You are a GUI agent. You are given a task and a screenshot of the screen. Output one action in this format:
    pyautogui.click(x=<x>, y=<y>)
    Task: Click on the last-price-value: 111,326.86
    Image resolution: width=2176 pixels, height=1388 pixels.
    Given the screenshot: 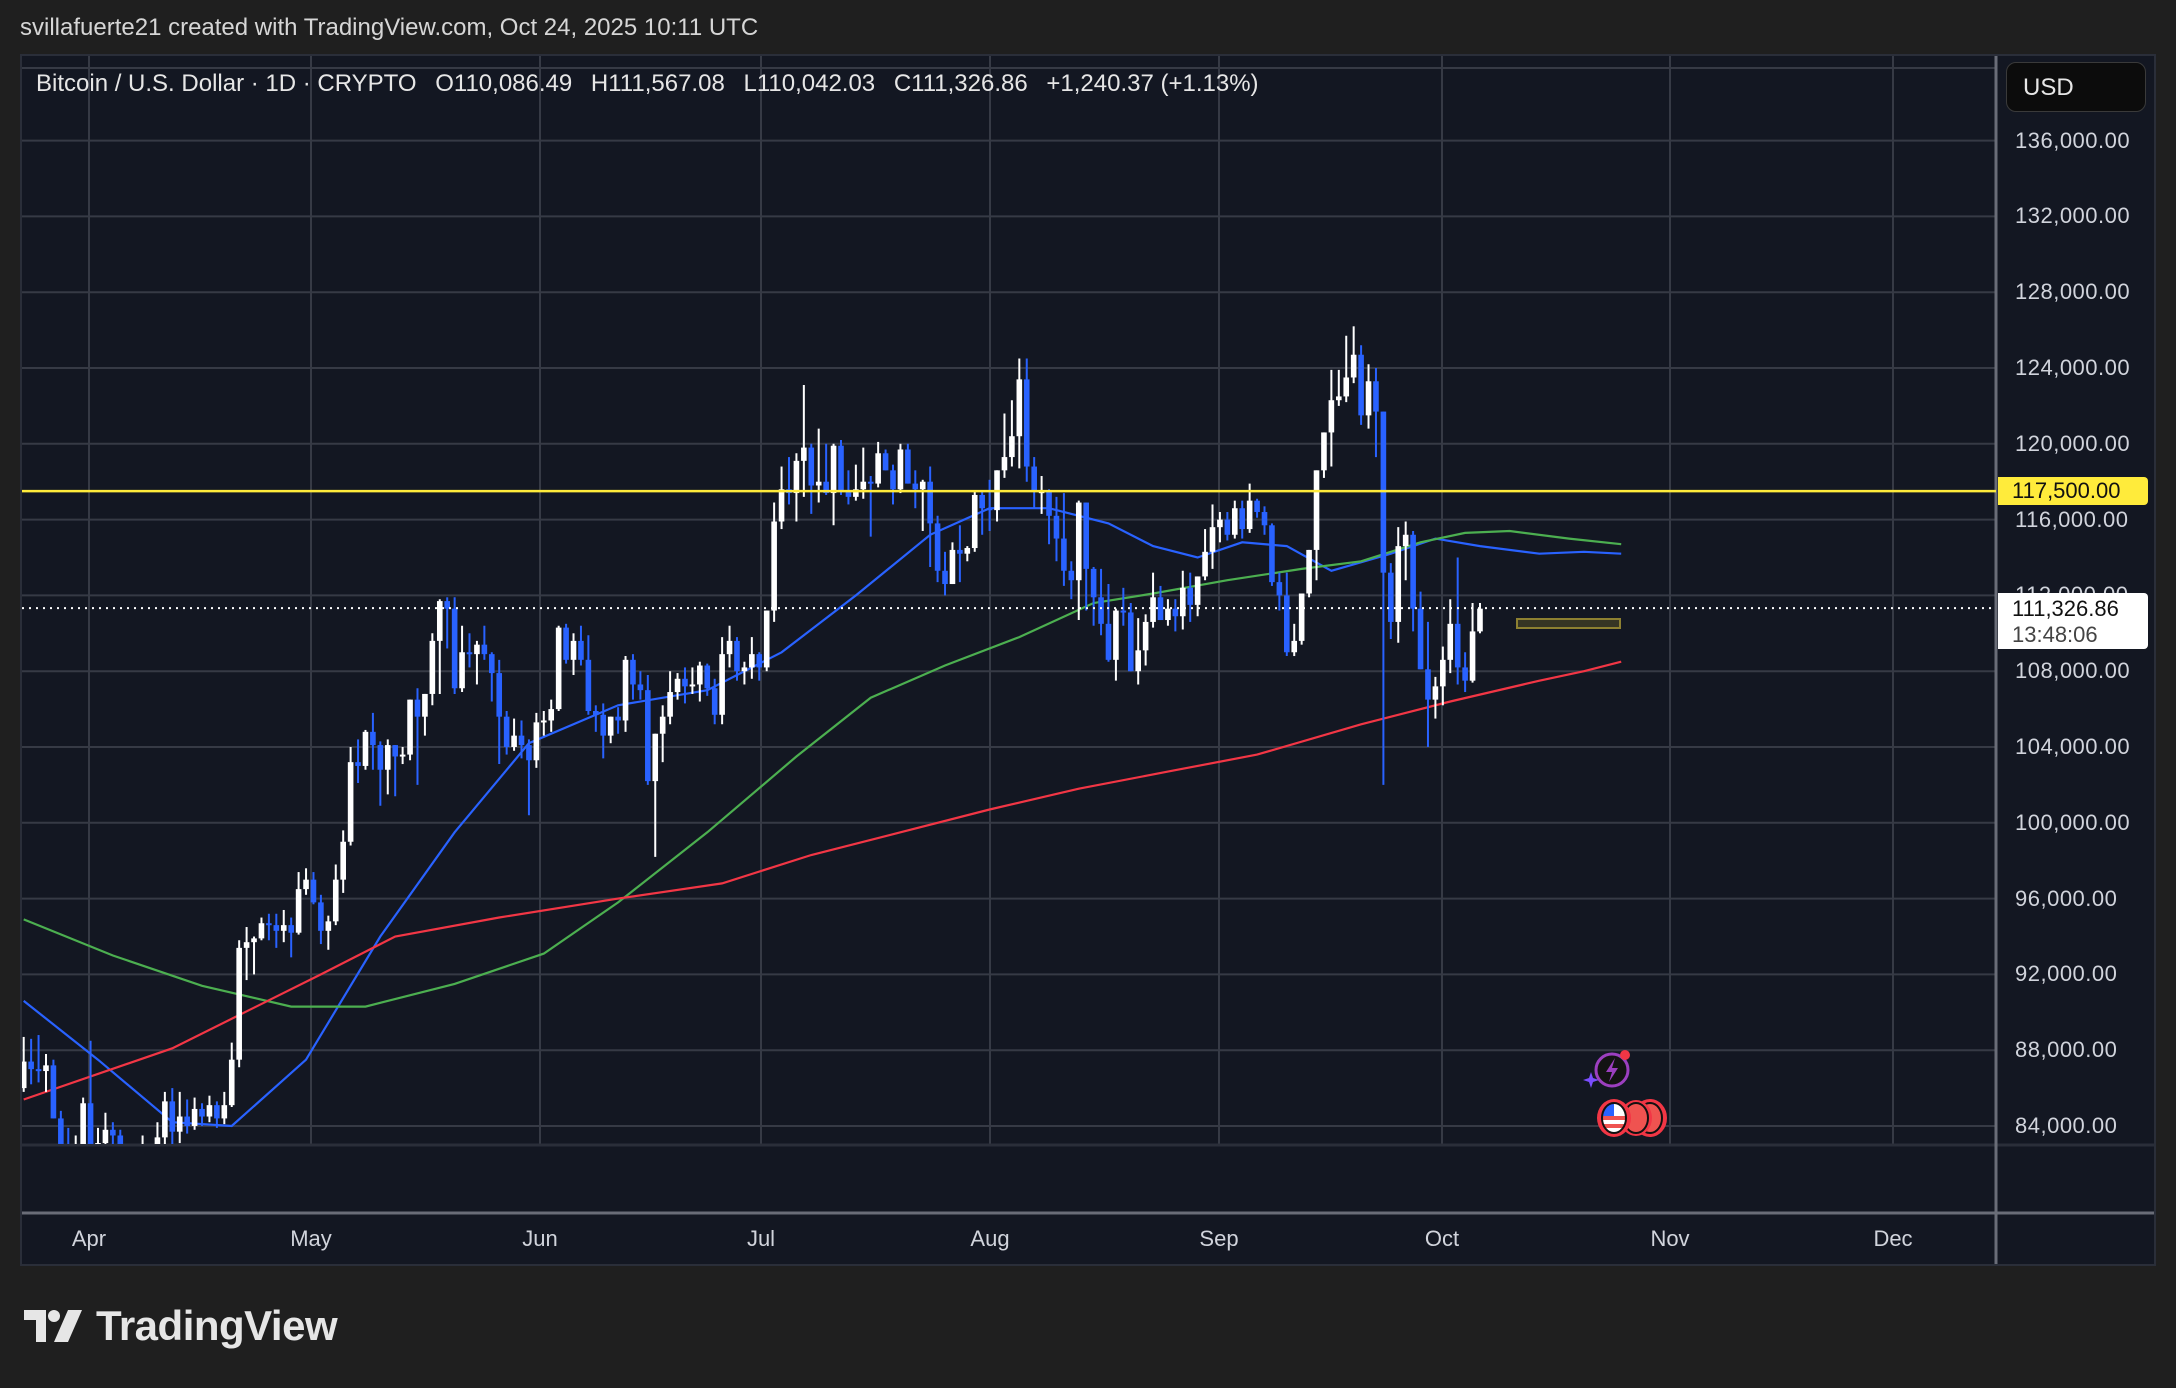 What is the action you would take?
    pyautogui.click(x=2065, y=608)
    